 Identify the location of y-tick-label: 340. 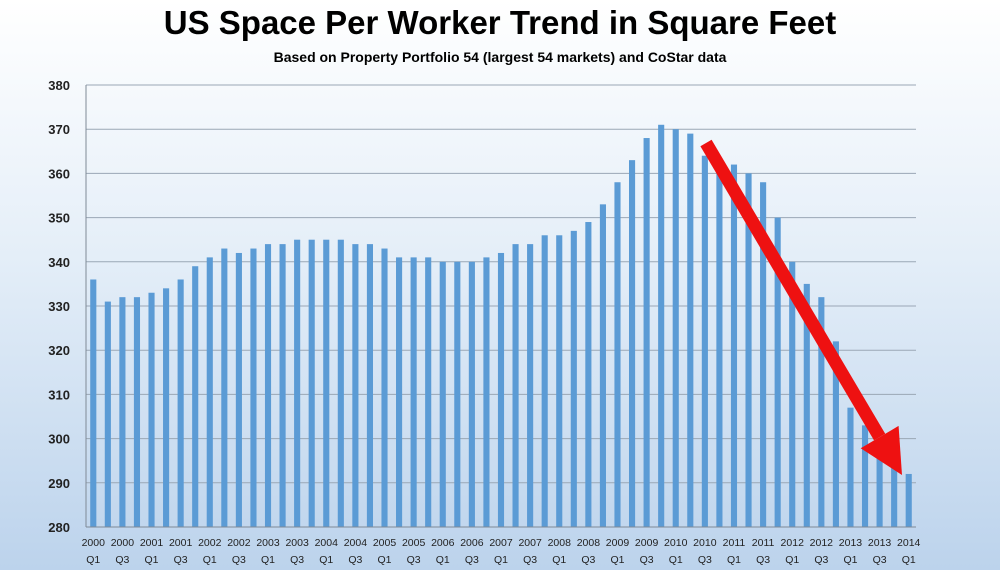
(59, 262).